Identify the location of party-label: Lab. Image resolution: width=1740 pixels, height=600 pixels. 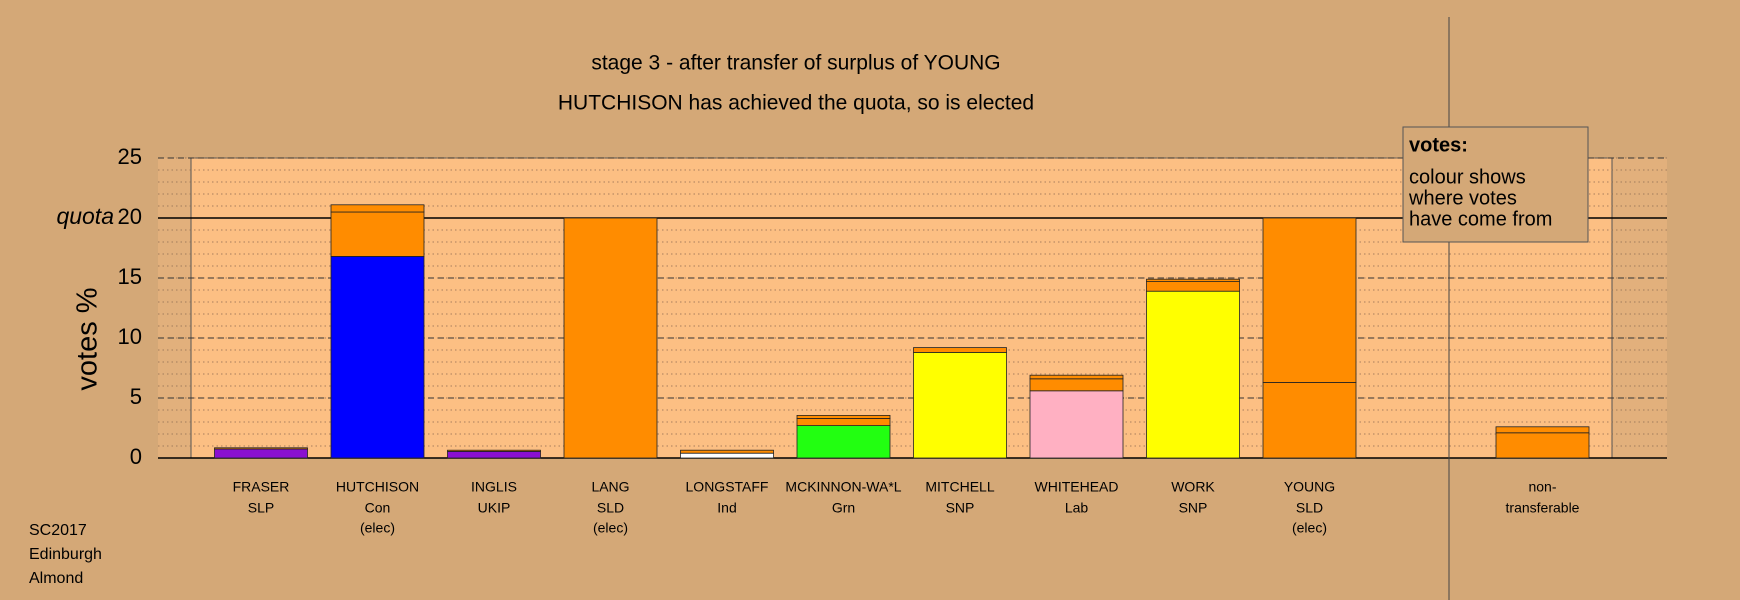
(1077, 508).